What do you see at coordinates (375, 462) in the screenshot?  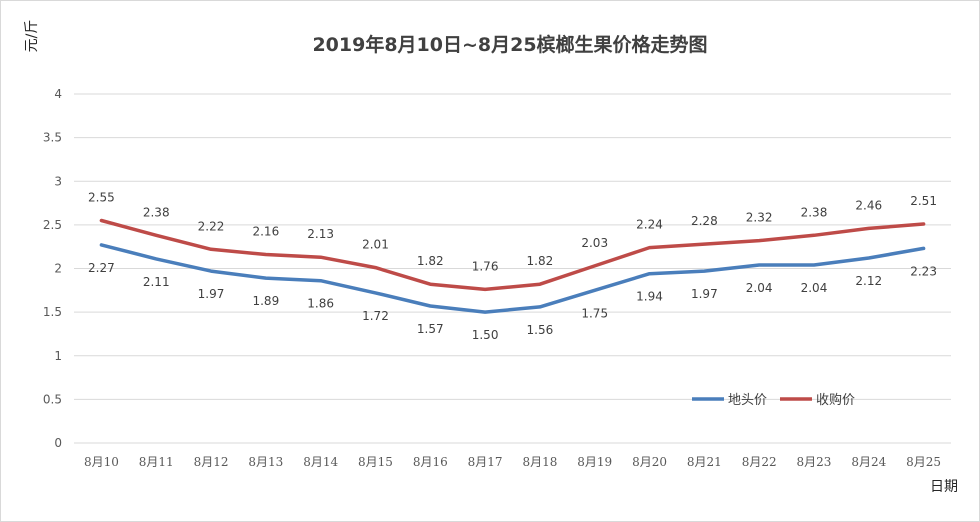 I see `x-tick-label: 8月15` at bounding box center [375, 462].